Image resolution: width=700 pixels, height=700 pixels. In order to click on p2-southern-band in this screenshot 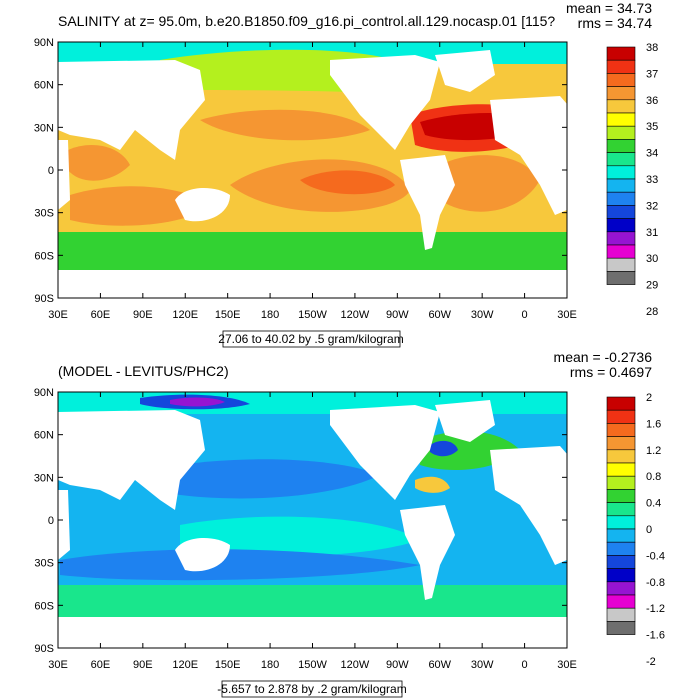, I will do `click(312, 601)`.